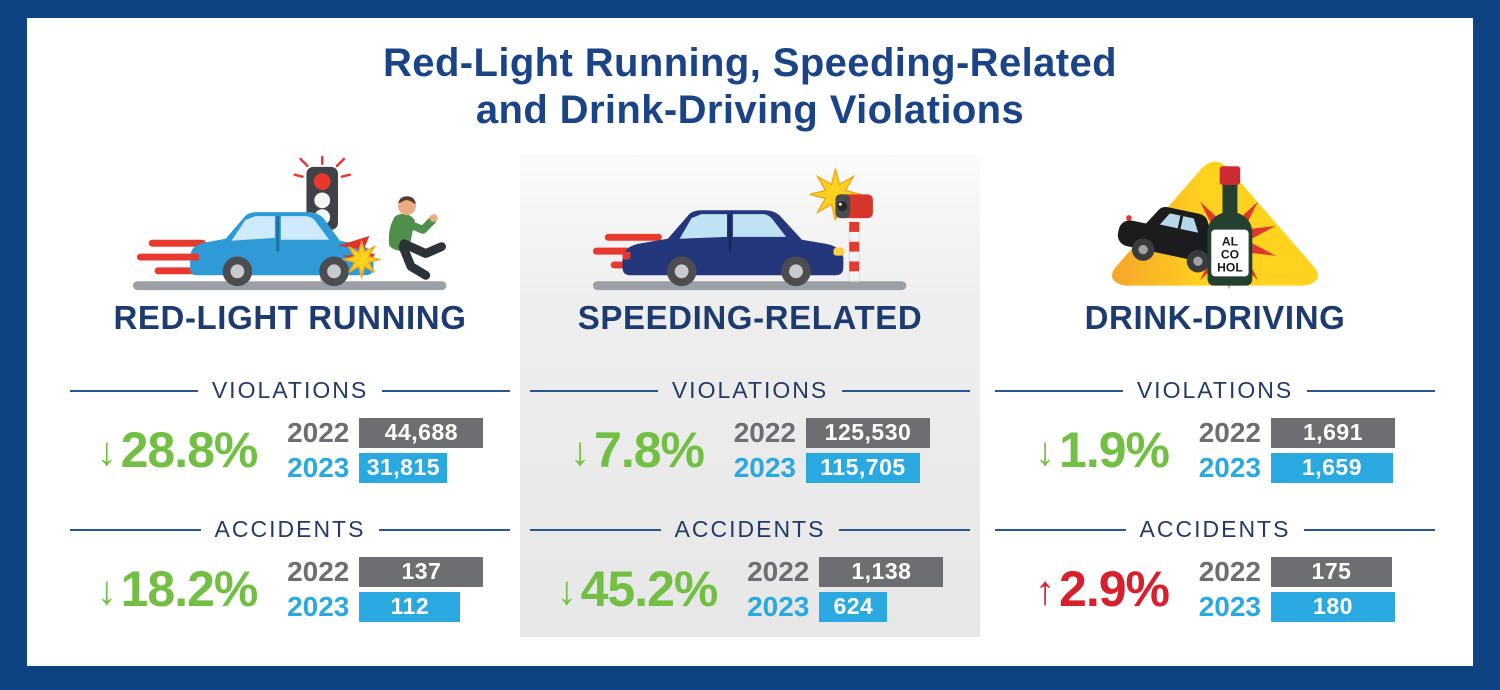 Image resolution: width=1500 pixels, height=690 pixels. Describe the element at coordinates (854, 238) in the screenshot. I see `speed-camera-icon` at that location.